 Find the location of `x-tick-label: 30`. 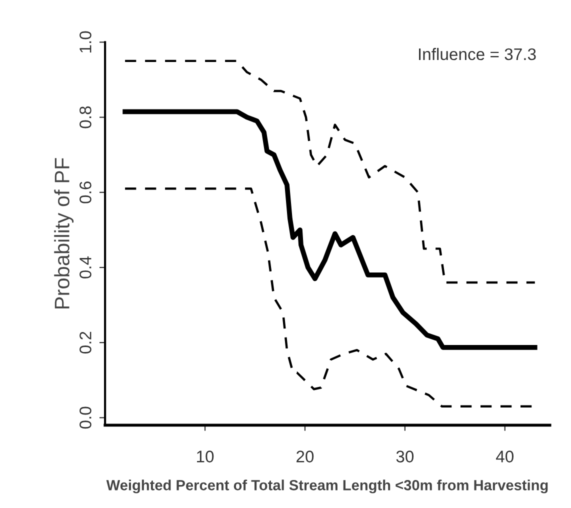

x-tick-label: 30 is located at coordinates (405, 456).